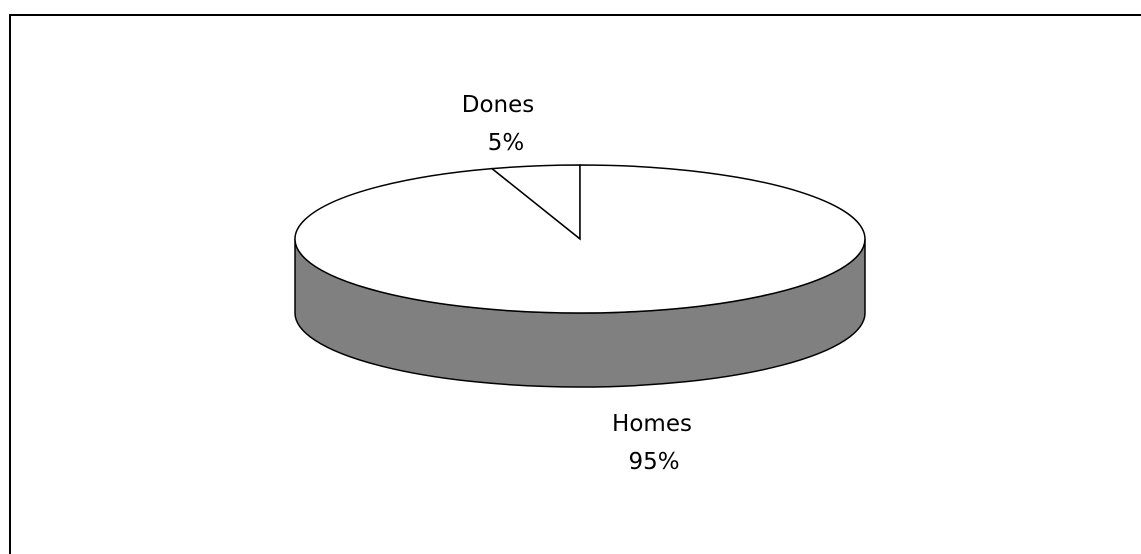 The image size is (1141, 554). What do you see at coordinates (652, 424) in the screenshot?
I see `slice-label-homes: Homes` at bounding box center [652, 424].